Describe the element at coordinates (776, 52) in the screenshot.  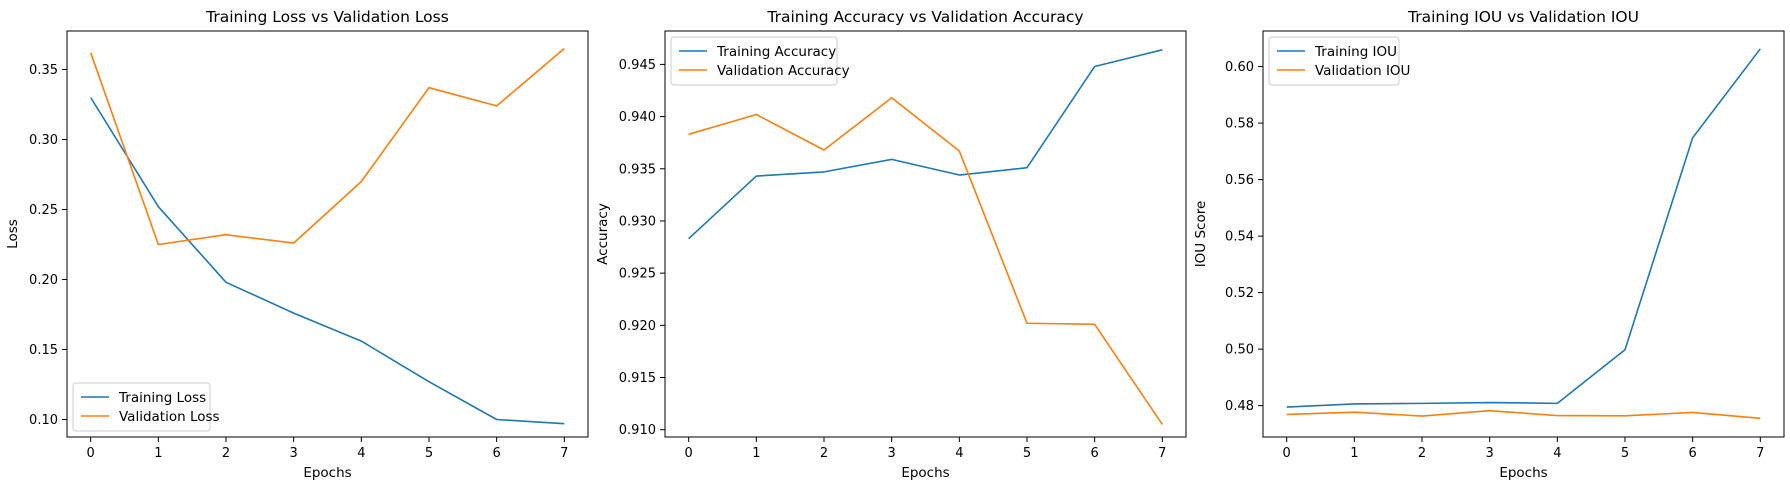
I see `legend-label: Training Accuracy` at that location.